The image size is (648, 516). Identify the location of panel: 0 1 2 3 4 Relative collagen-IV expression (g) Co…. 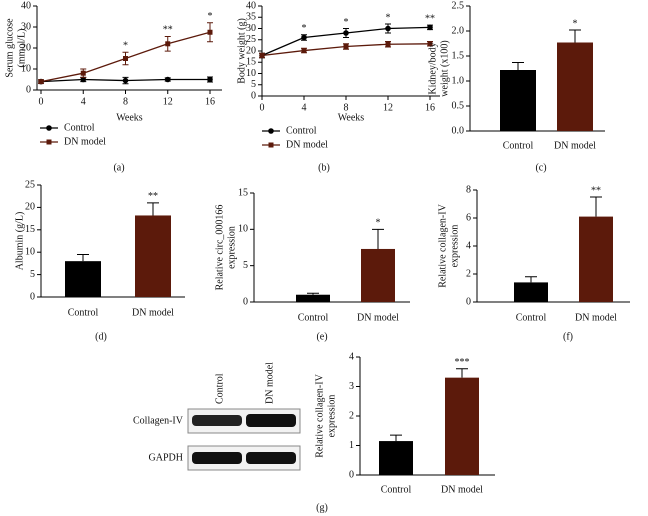
(404, 432).